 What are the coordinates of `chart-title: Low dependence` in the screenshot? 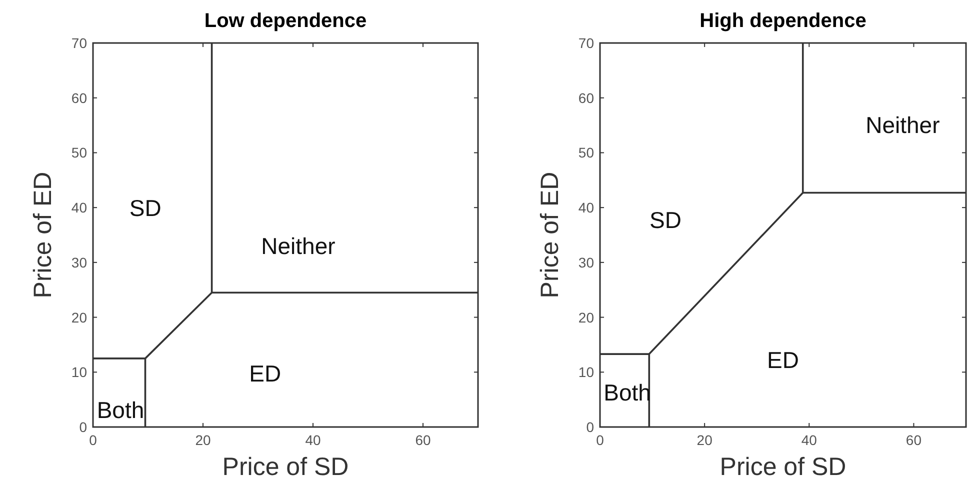 It's located at (285, 21).